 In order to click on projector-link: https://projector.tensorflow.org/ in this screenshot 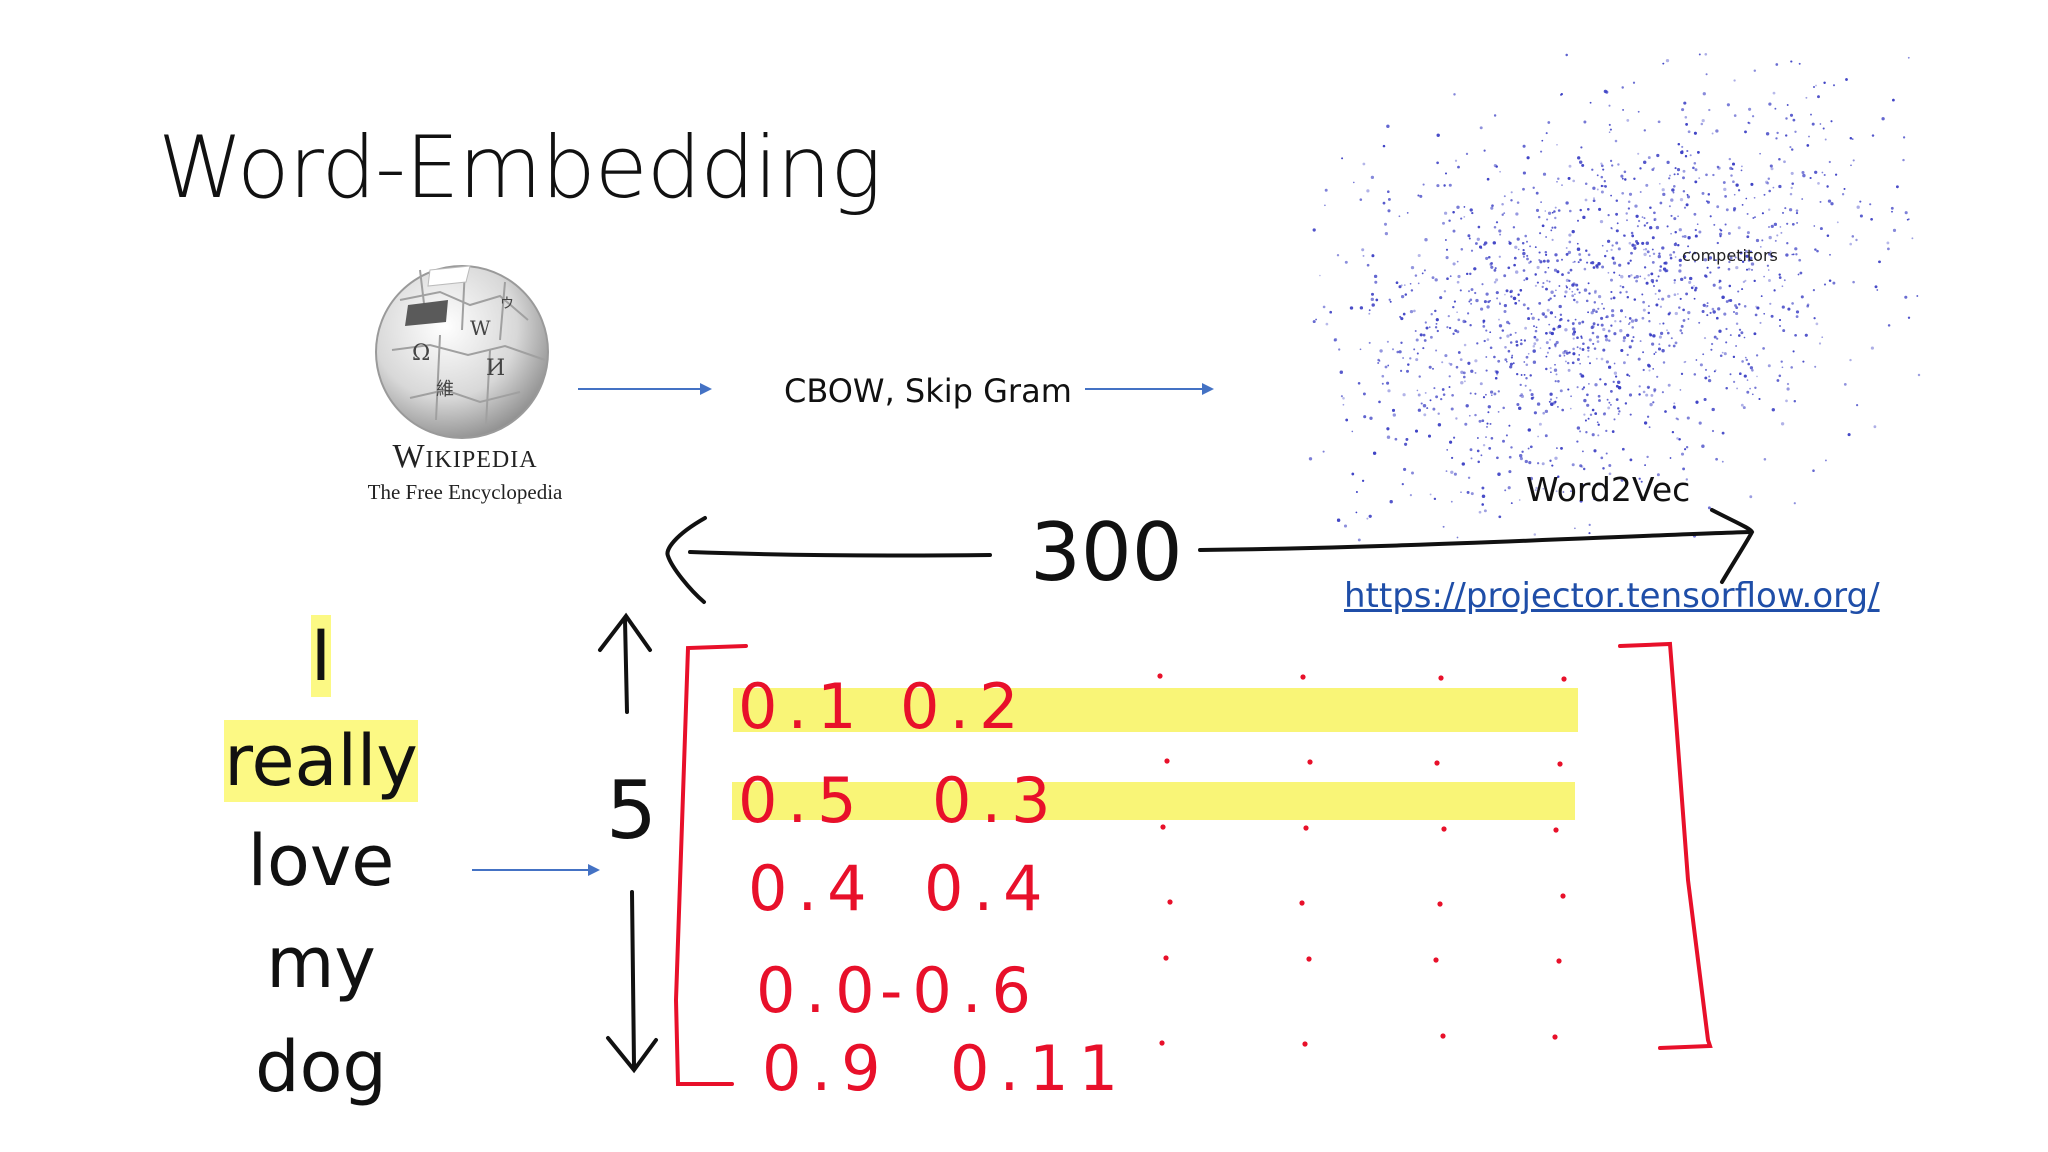, I will do `click(1612, 596)`.